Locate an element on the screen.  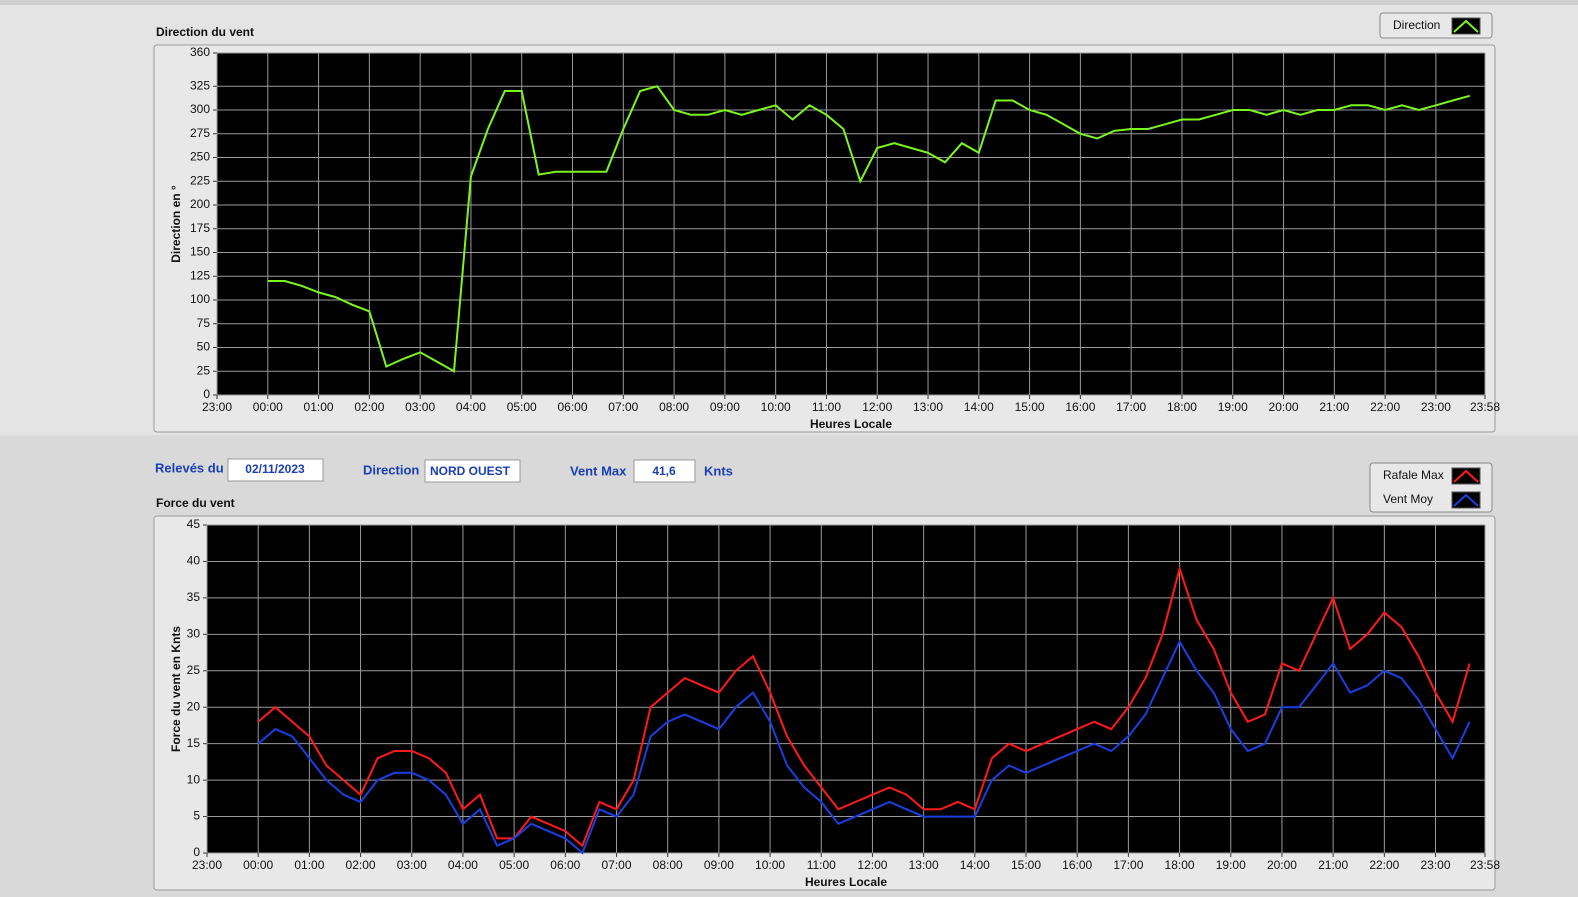
y-tick-label: 225 is located at coordinates (200, 180).